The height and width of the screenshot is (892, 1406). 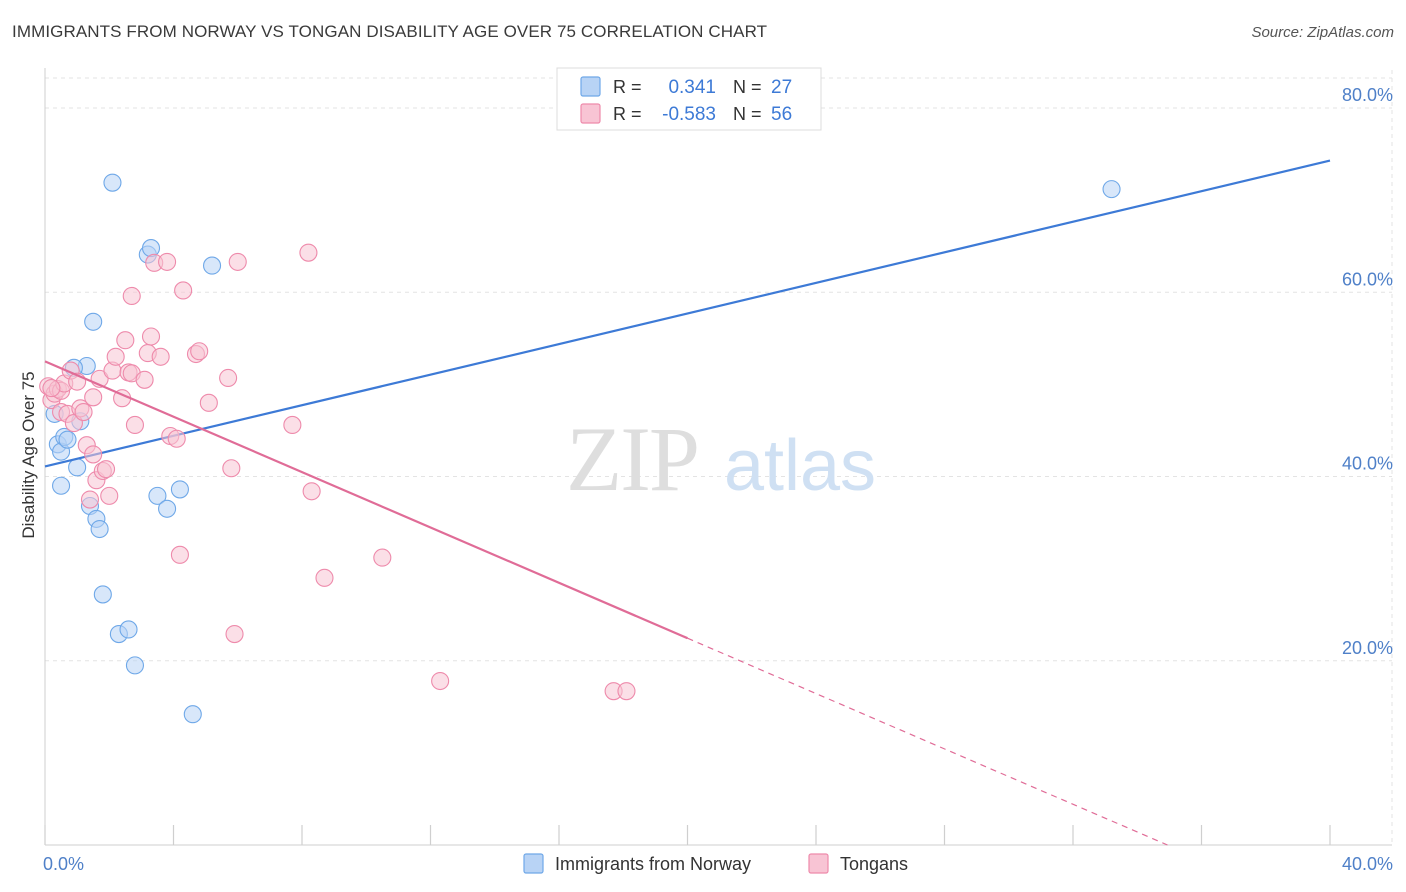 I want to click on watermark: ZIP atlas, so click(x=721, y=459).